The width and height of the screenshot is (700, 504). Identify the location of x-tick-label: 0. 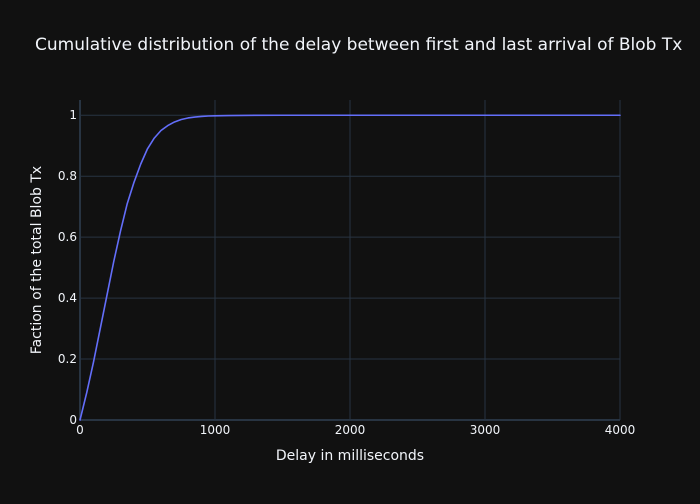
(80, 430).